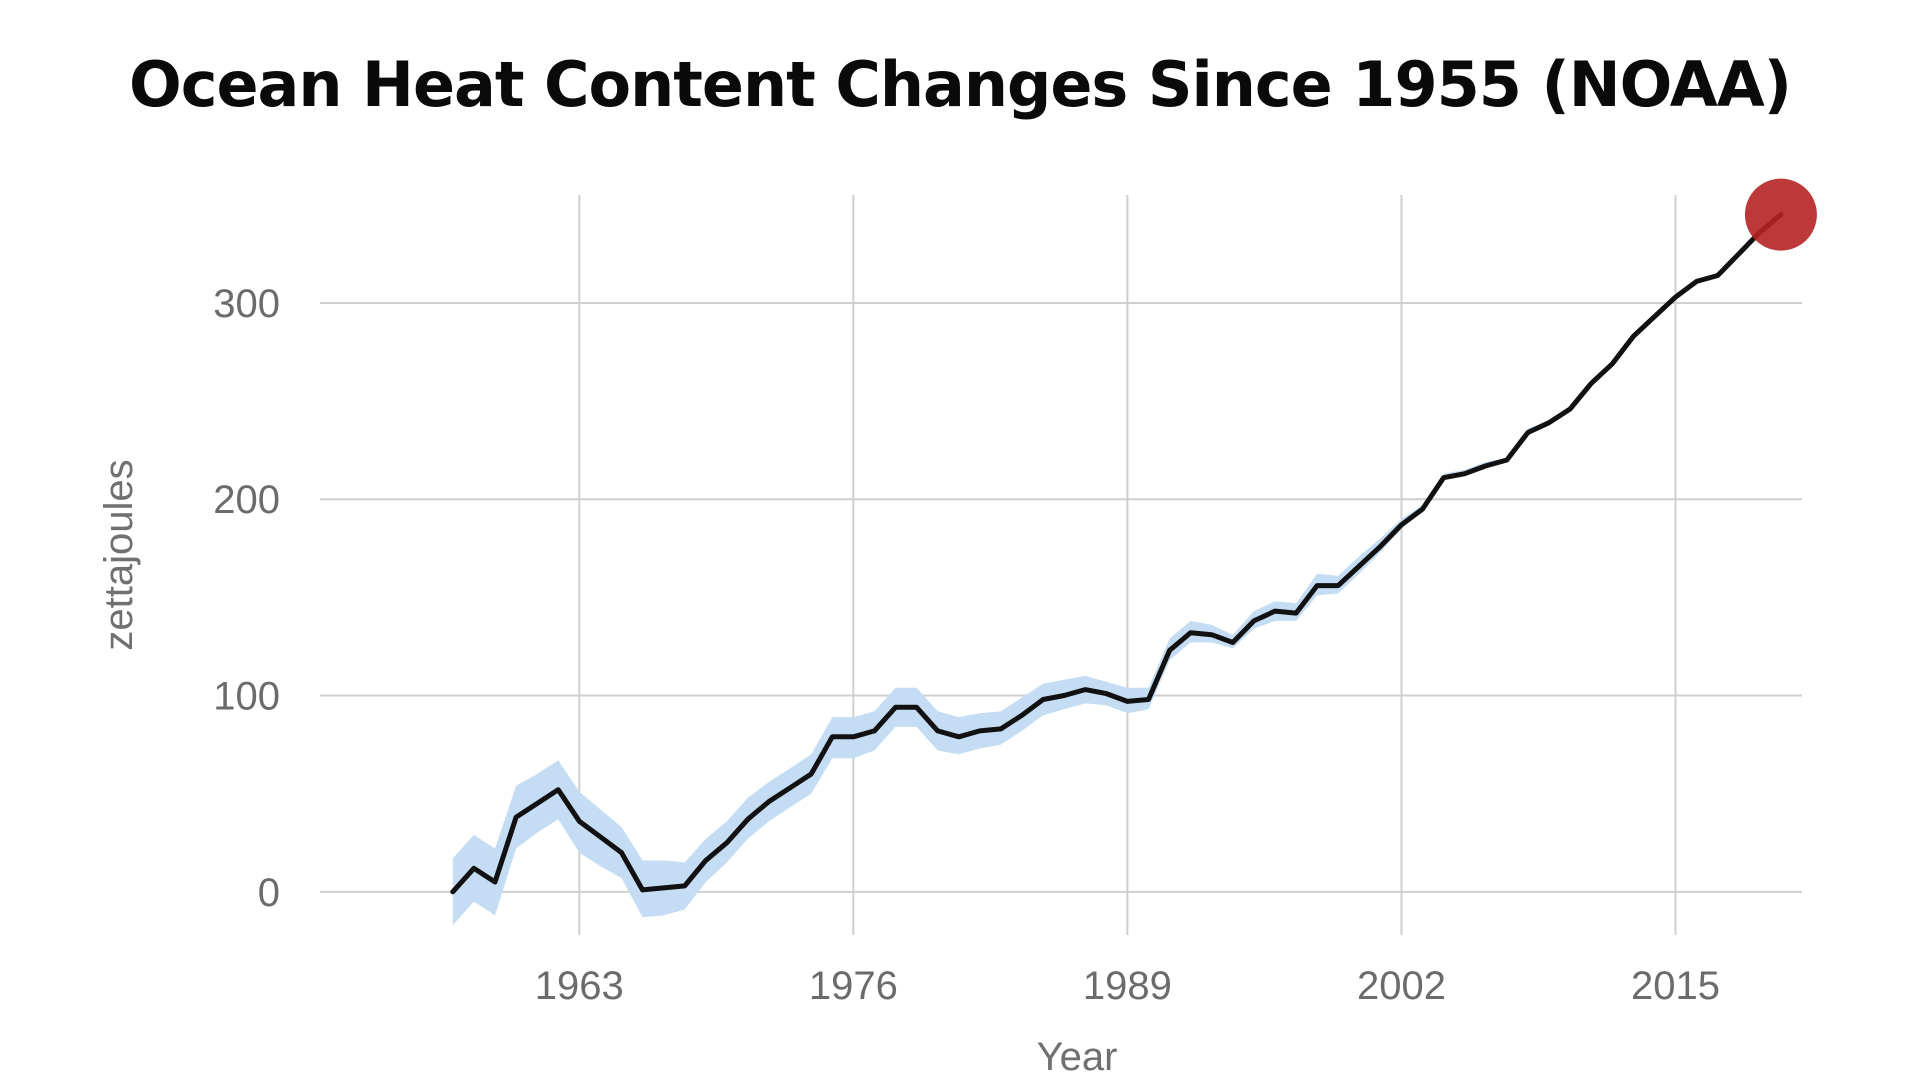 The width and height of the screenshot is (1920, 1080). Describe the element at coordinates (269, 893) in the screenshot. I see `y-tick-label-0: 0` at that location.